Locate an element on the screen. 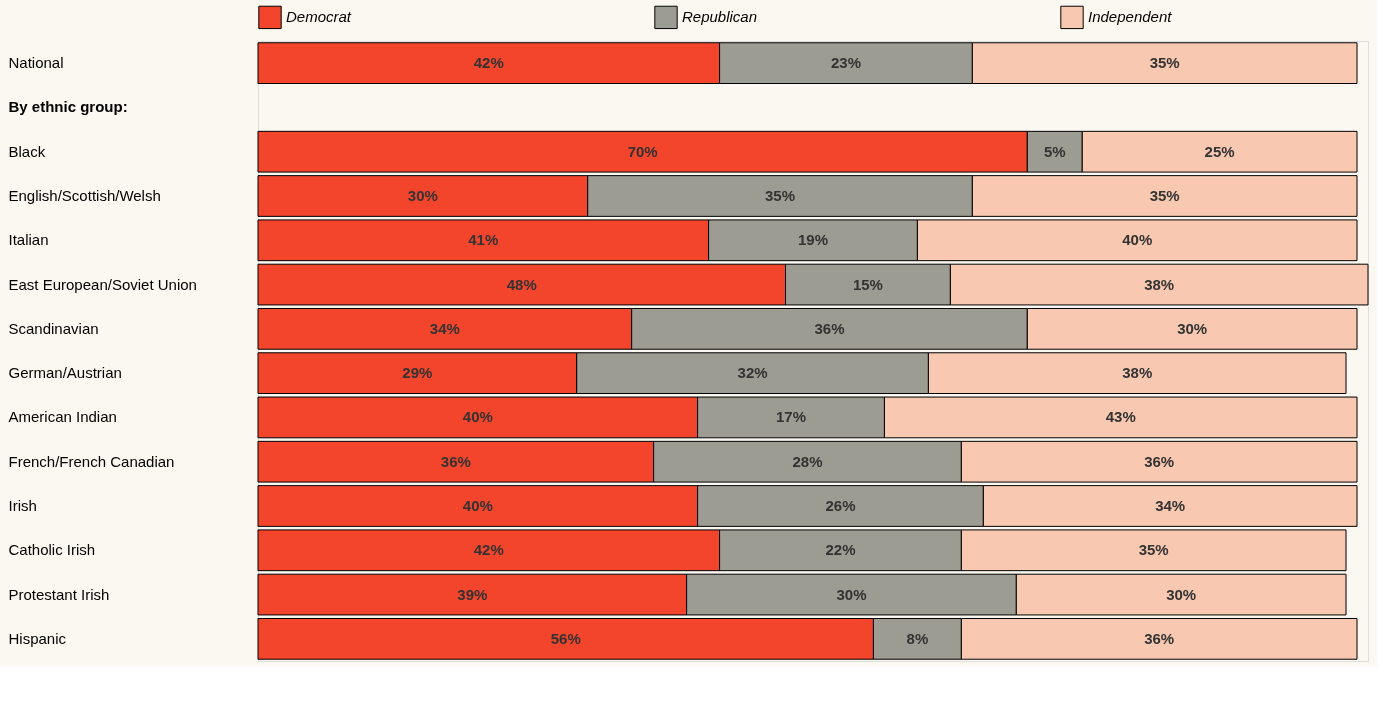 The width and height of the screenshot is (1391, 711). y-tick-label: East European/Soviet Union is located at coordinates (102, 284).